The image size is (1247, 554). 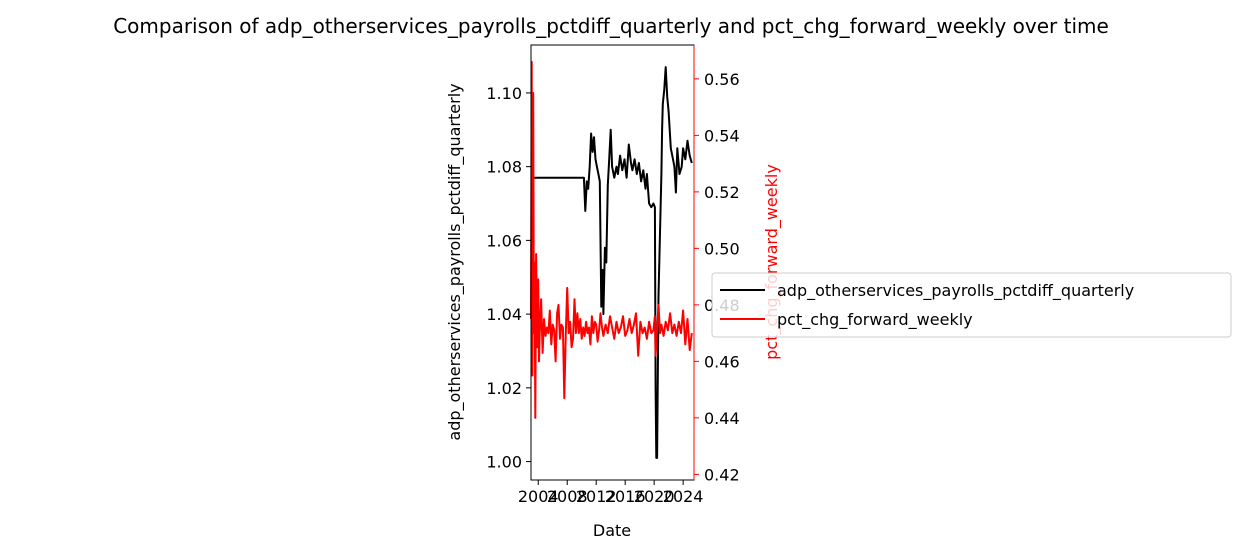 I want to click on right-tick-label: 0.56, so click(x=722, y=79).